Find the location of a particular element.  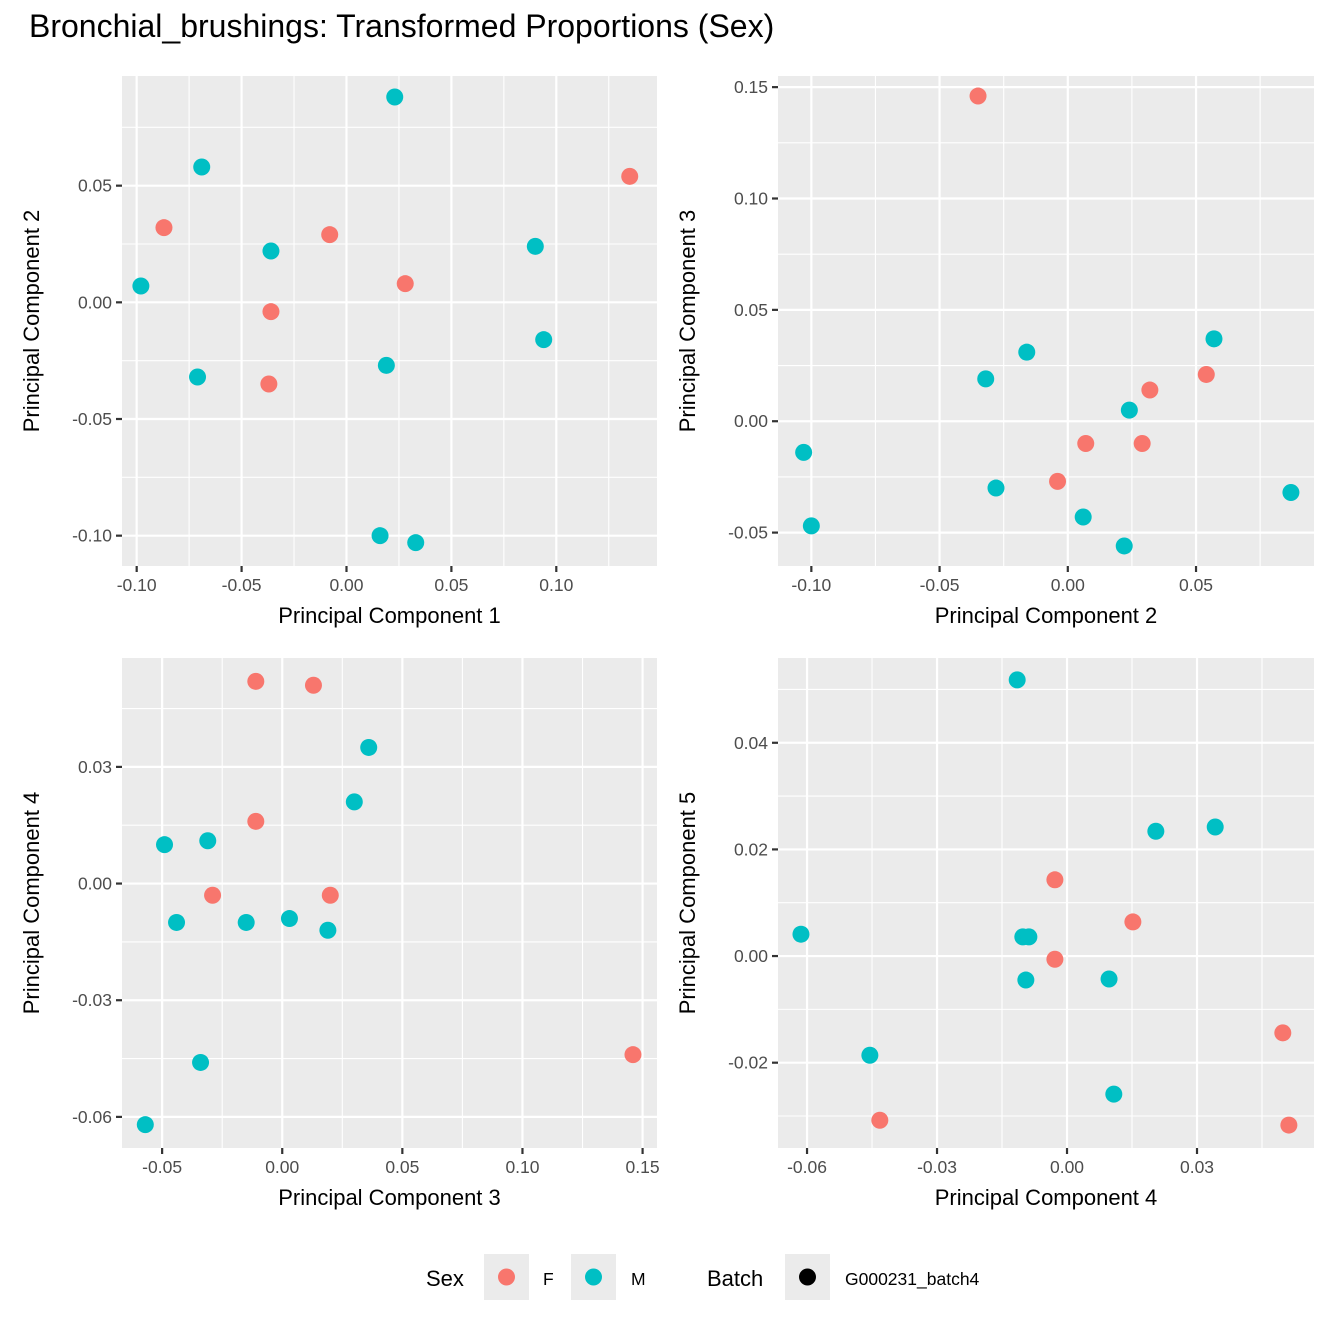

x-tick-label: 0.15 is located at coordinates (643, 1167).